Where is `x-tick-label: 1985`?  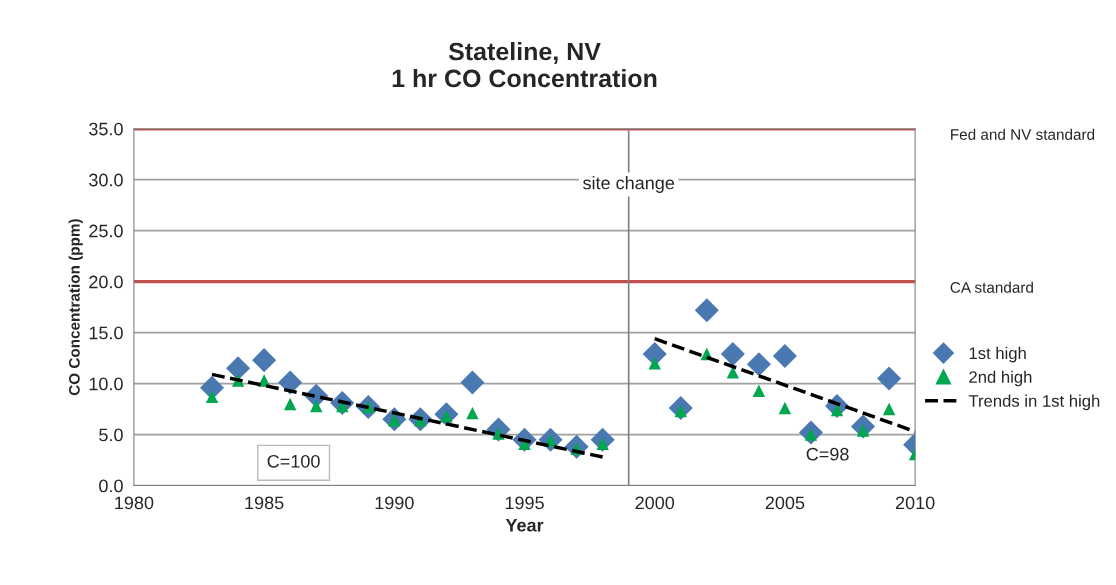 x-tick-label: 1985 is located at coordinates (264, 503).